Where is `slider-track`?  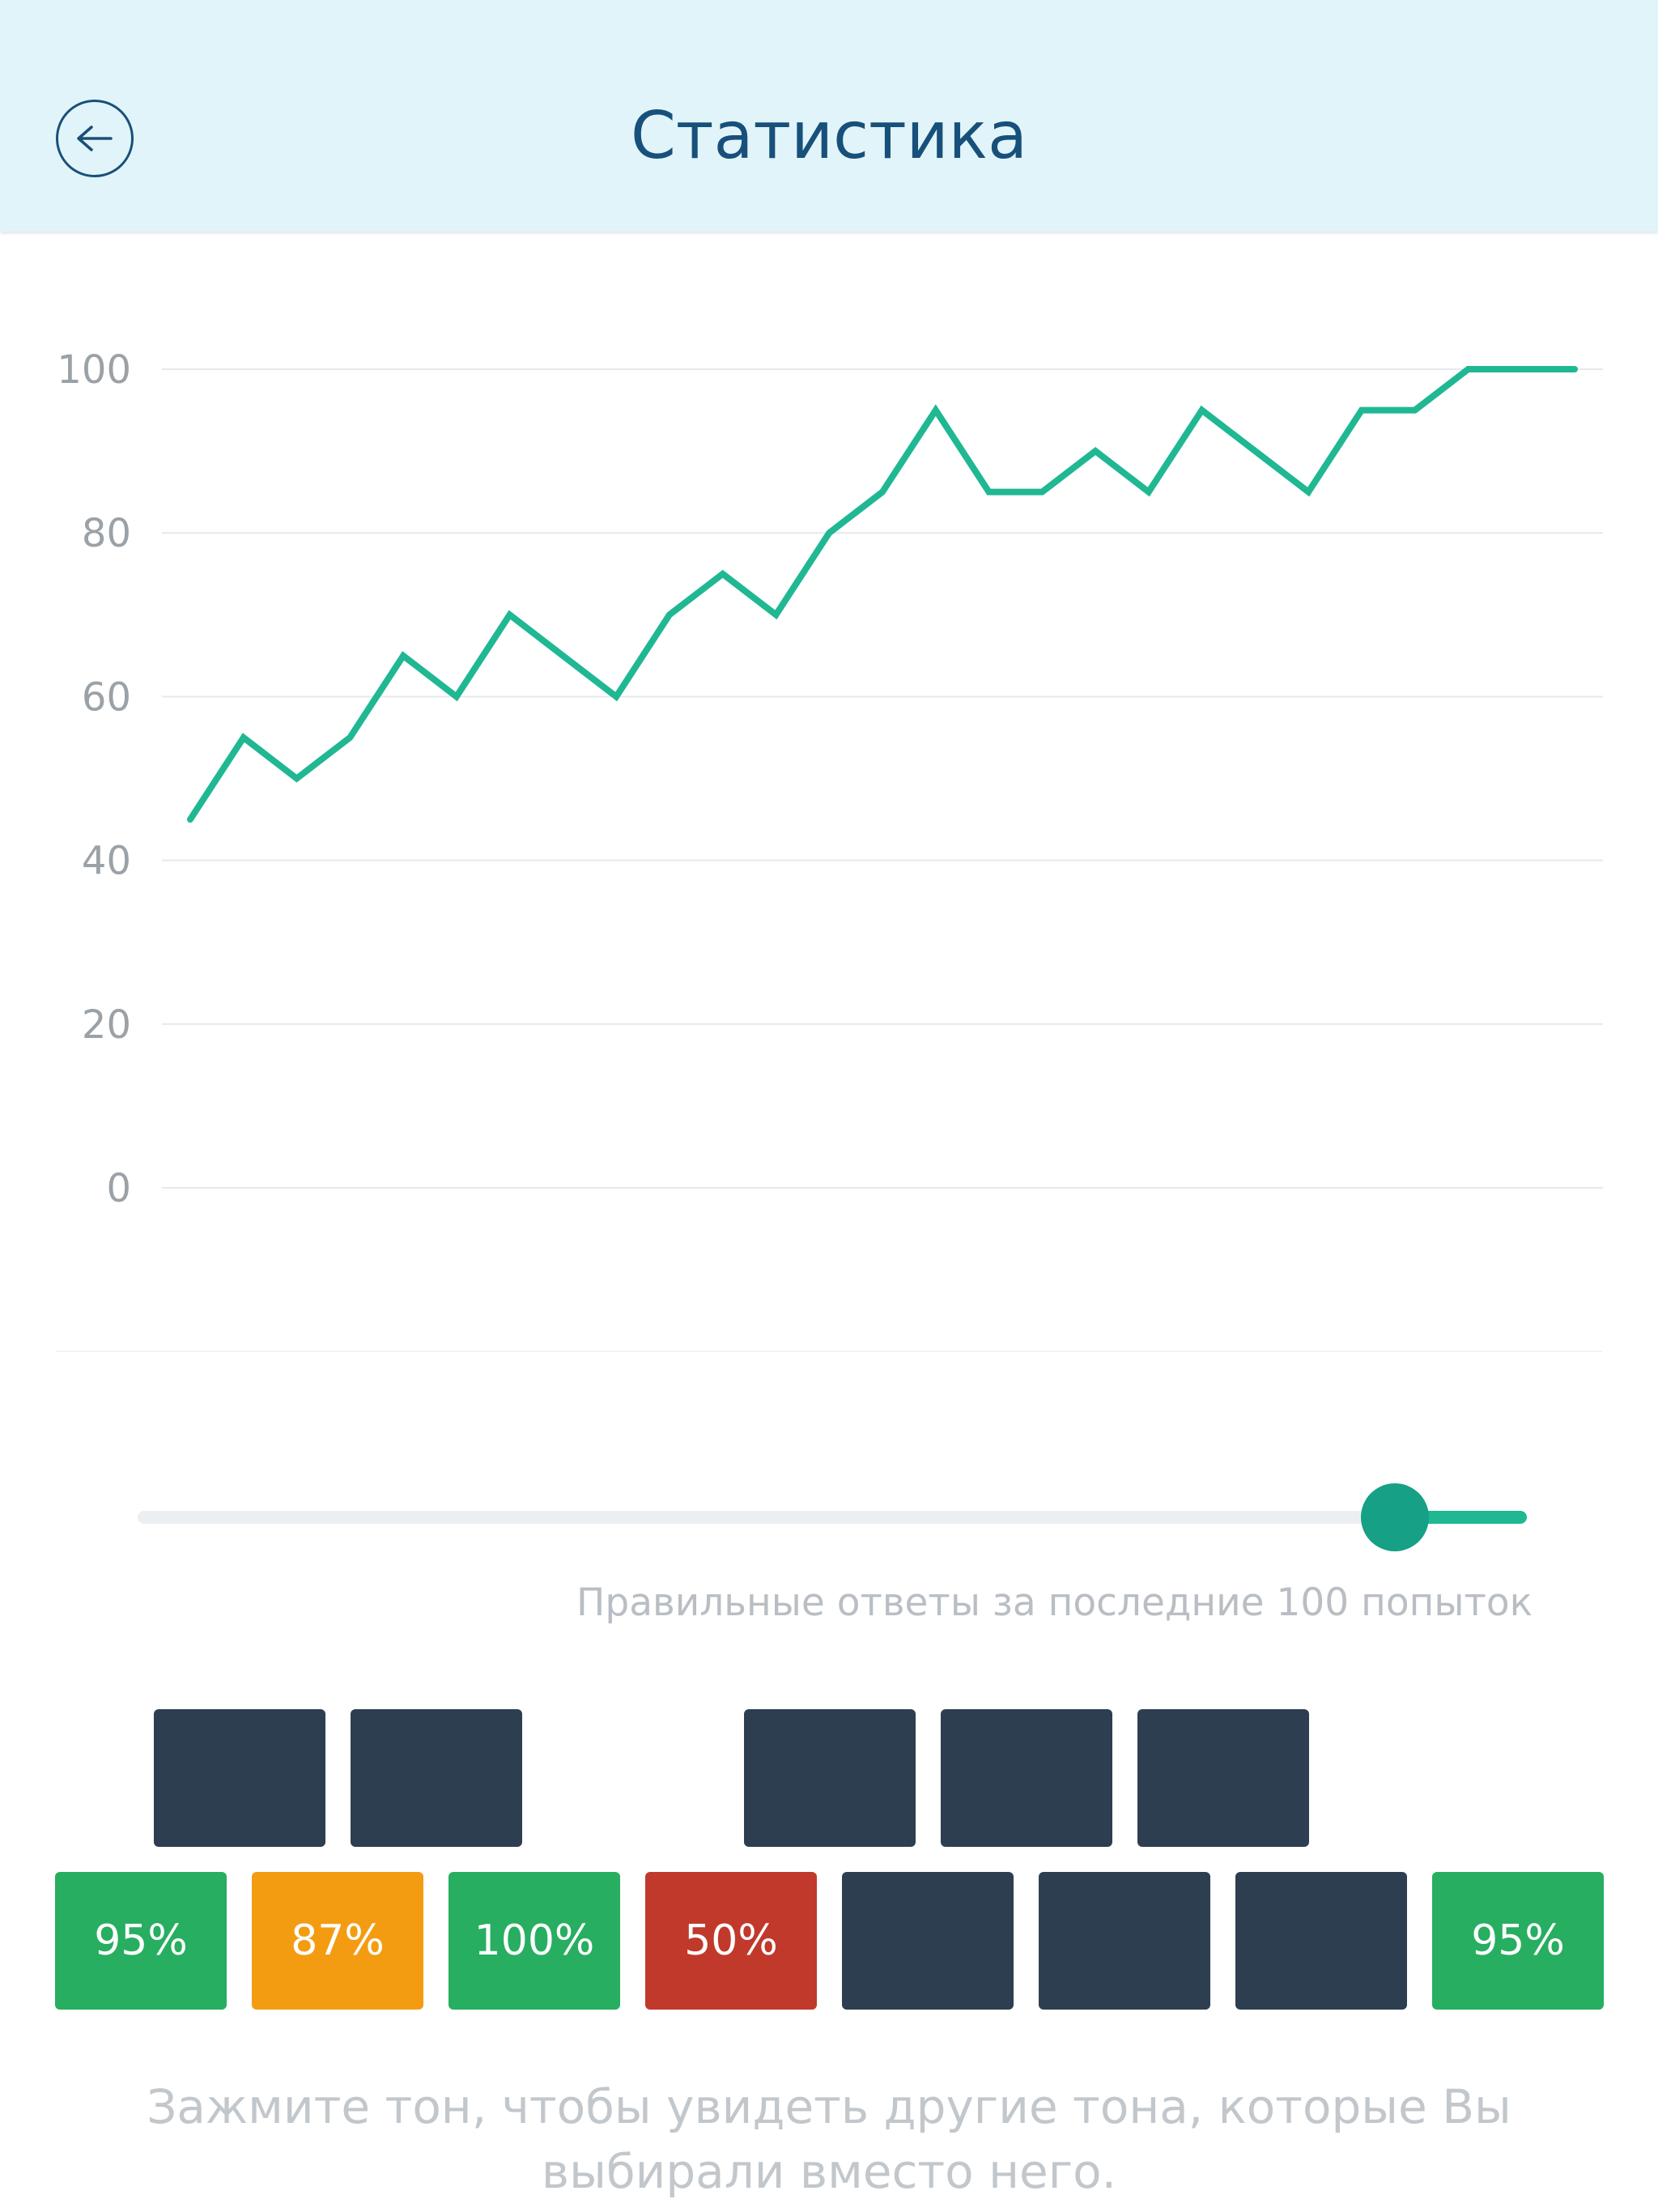 slider-track is located at coordinates (832, 1518).